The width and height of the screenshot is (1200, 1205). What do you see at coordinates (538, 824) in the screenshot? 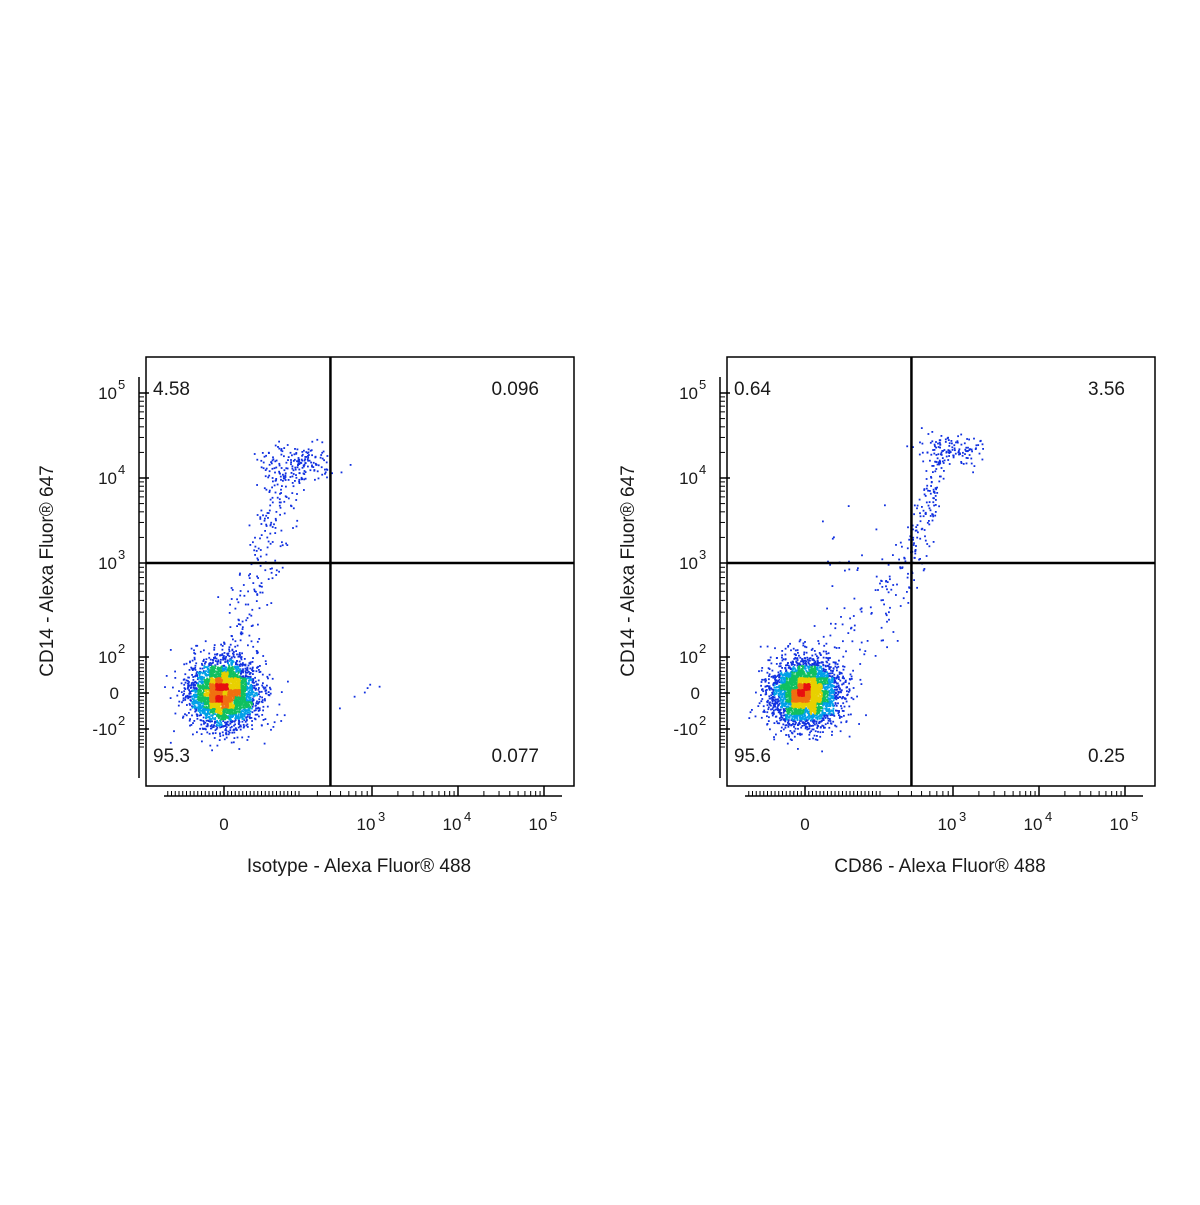
I see `x-tick-label: 10` at bounding box center [538, 824].